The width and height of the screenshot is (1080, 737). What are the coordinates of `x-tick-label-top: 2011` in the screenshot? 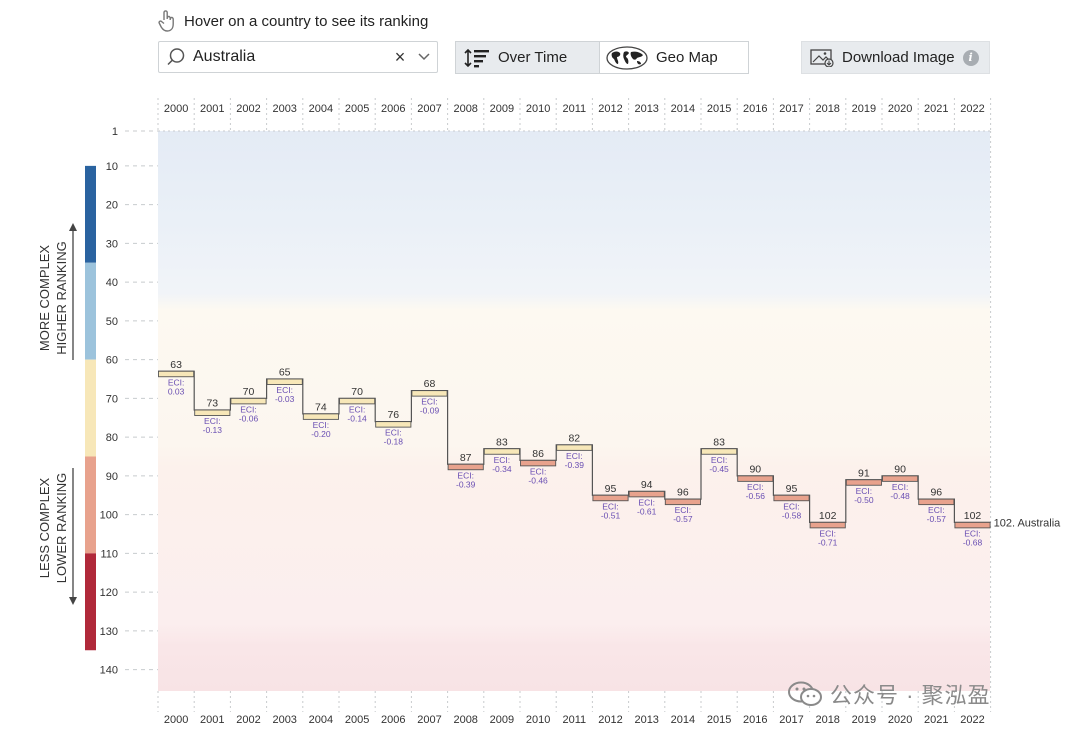 It's located at (574, 109).